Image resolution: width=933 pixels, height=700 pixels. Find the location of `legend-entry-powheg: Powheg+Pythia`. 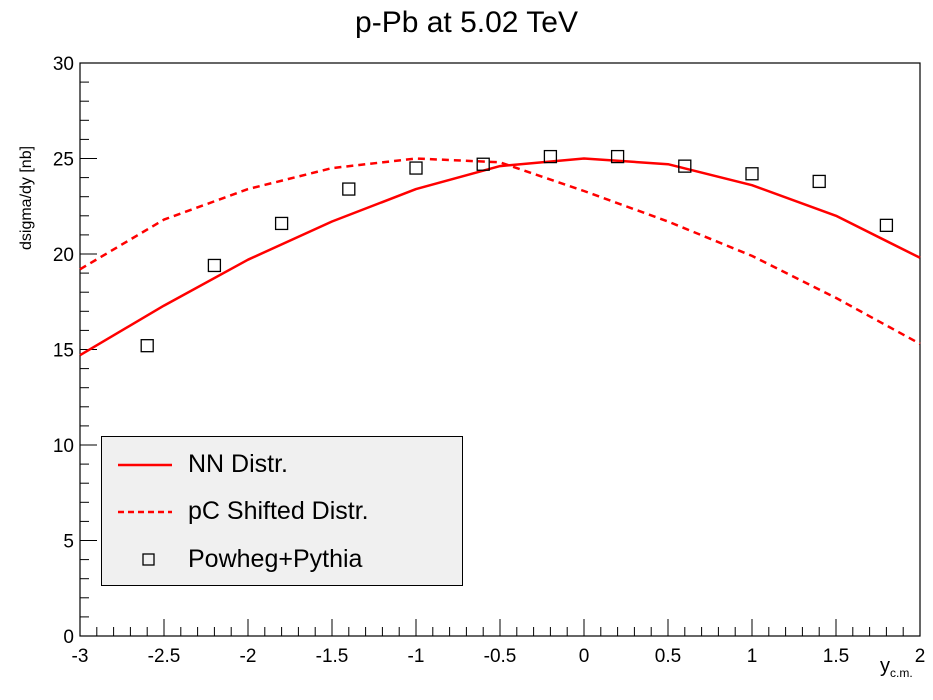

legend-entry-powheg: Powheg+Pythia is located at coordinates (282, 560).